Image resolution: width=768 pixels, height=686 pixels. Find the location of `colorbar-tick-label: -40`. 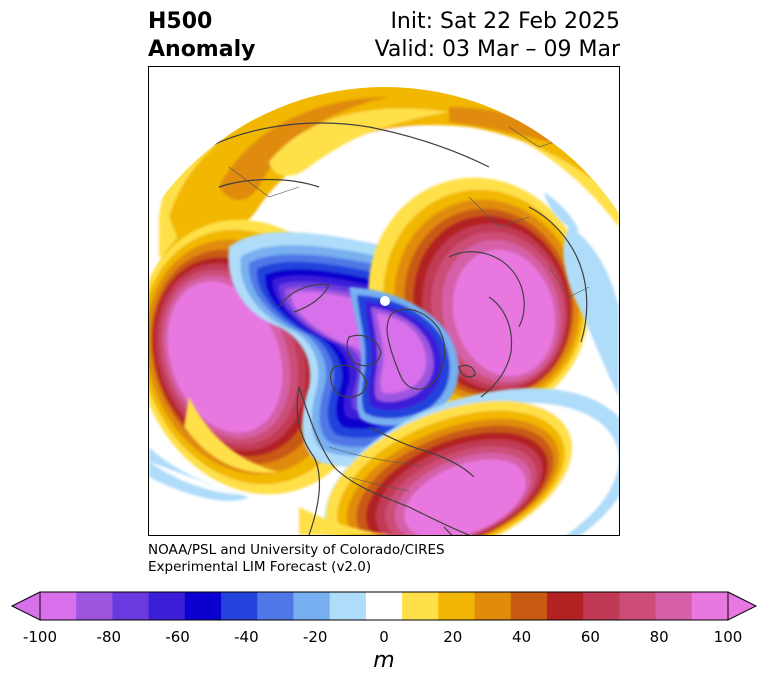

colorbar-tick-label: -40 is located at coordinates (246, 637).